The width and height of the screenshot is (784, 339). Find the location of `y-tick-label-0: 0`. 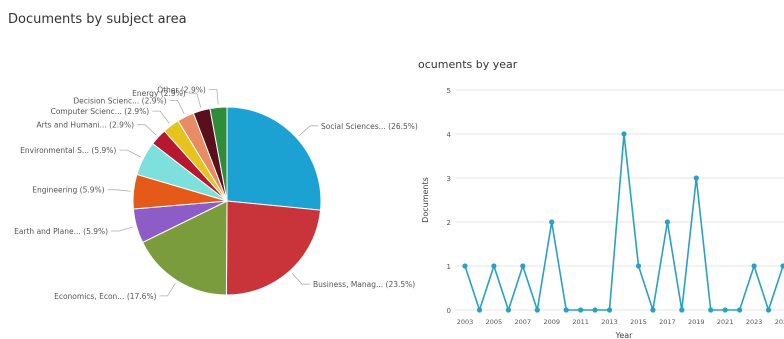

y-tick-label-0: 0 is located at coordinates (449, 311).